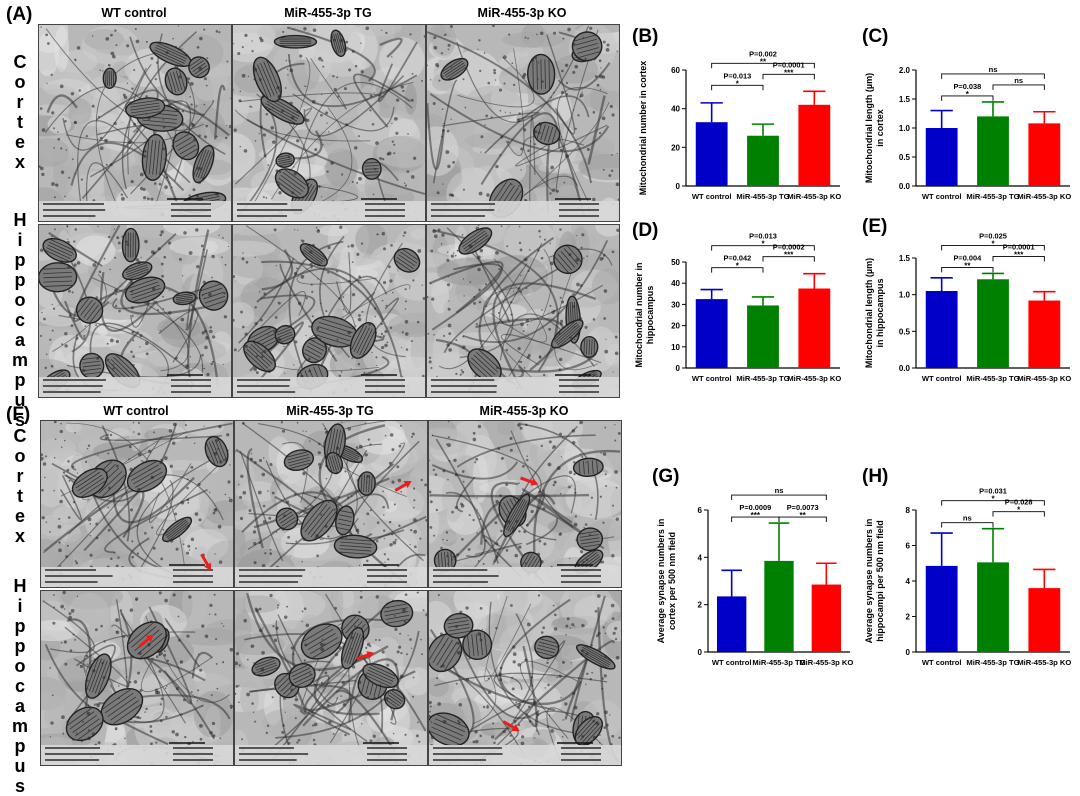 This screenshot has width=1080, height=796. I want to click on em-image-cortex-wt-a, so click(135, 123).